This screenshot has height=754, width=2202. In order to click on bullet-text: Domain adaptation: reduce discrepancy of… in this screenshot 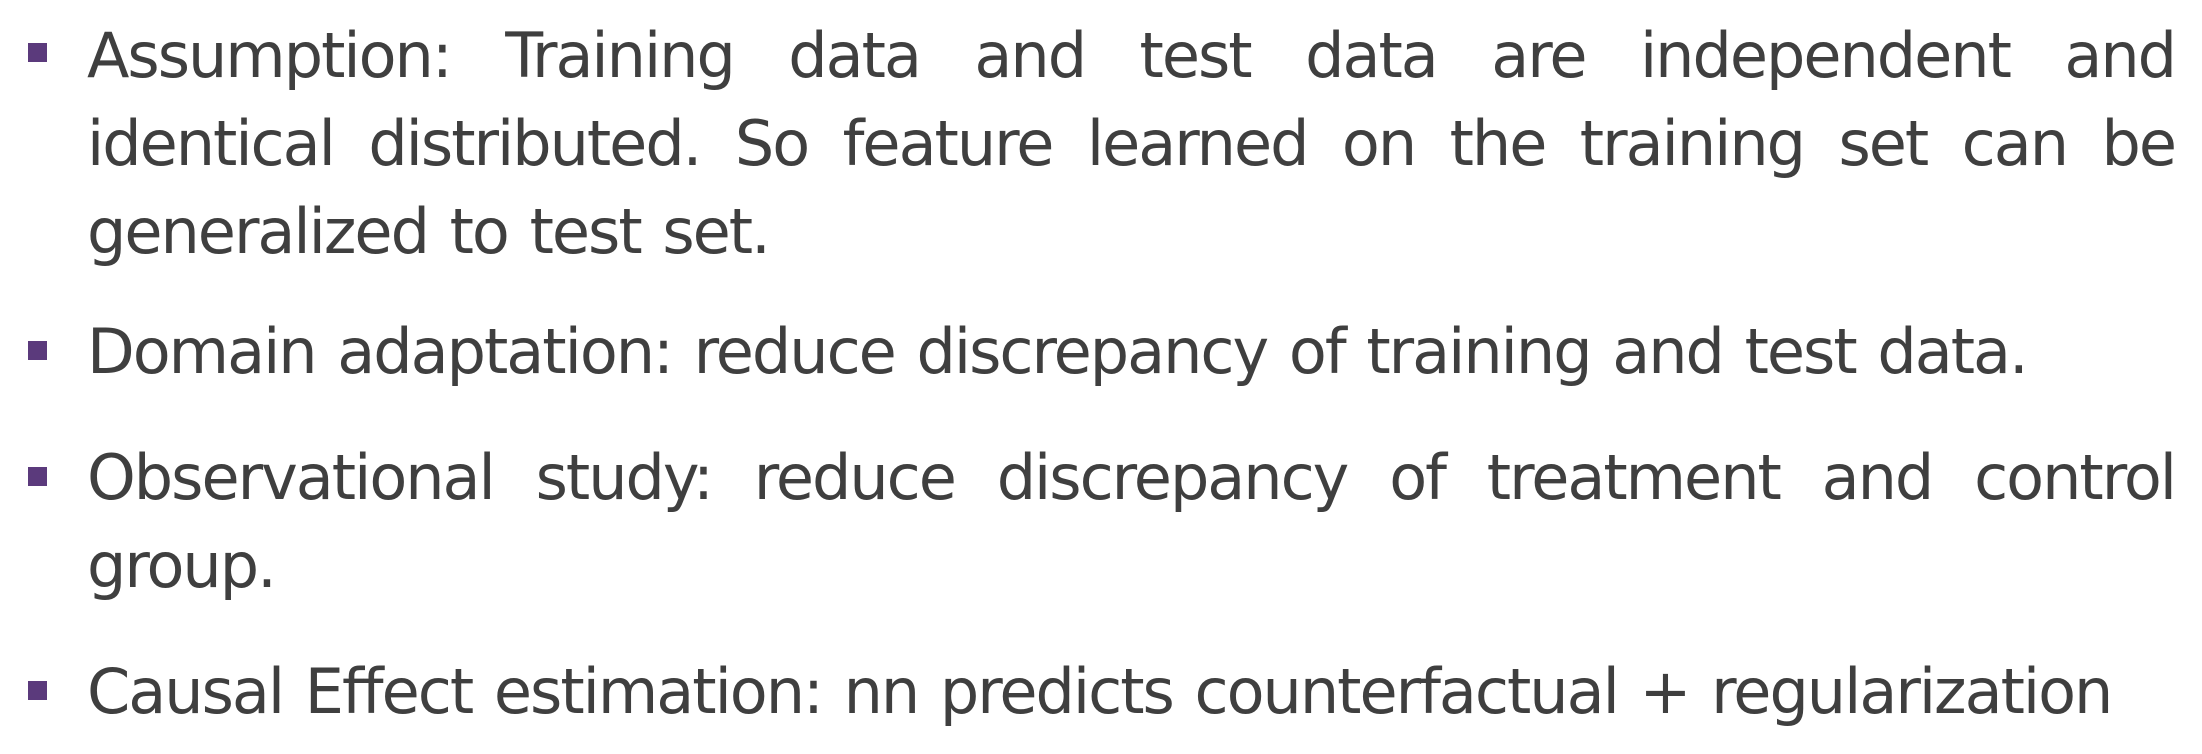, I will do `click(1058, 351)`.